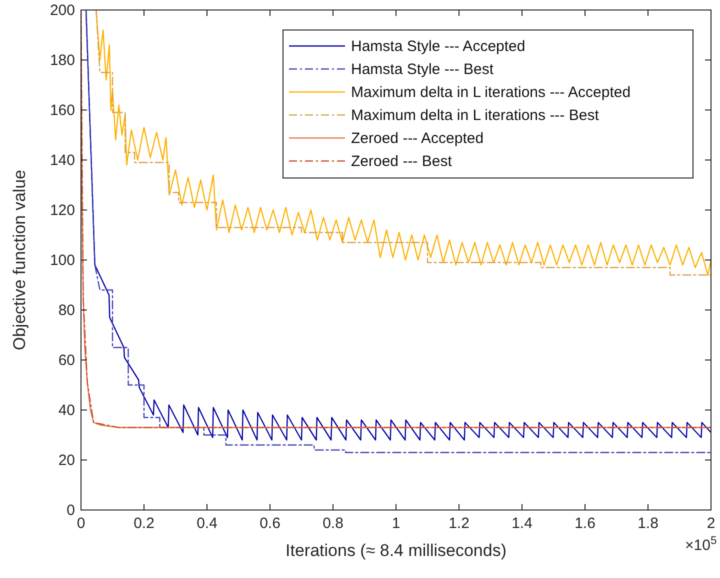 Image resolution: width=720 pixels, height=578 pixels. I want to click on x-axis-title: Iterations (≈ 8.4 milliseconds), so click(396, 550).